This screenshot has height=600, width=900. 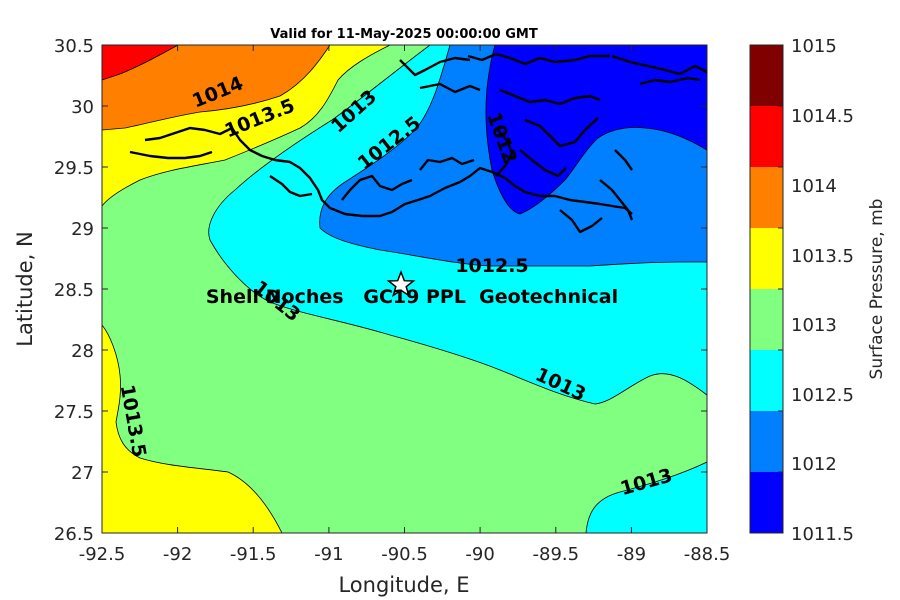 What do you see at coordinates (631, 554) in the screenshot?
I see `x-tick-label: -89` at bounding box center [631, 554].